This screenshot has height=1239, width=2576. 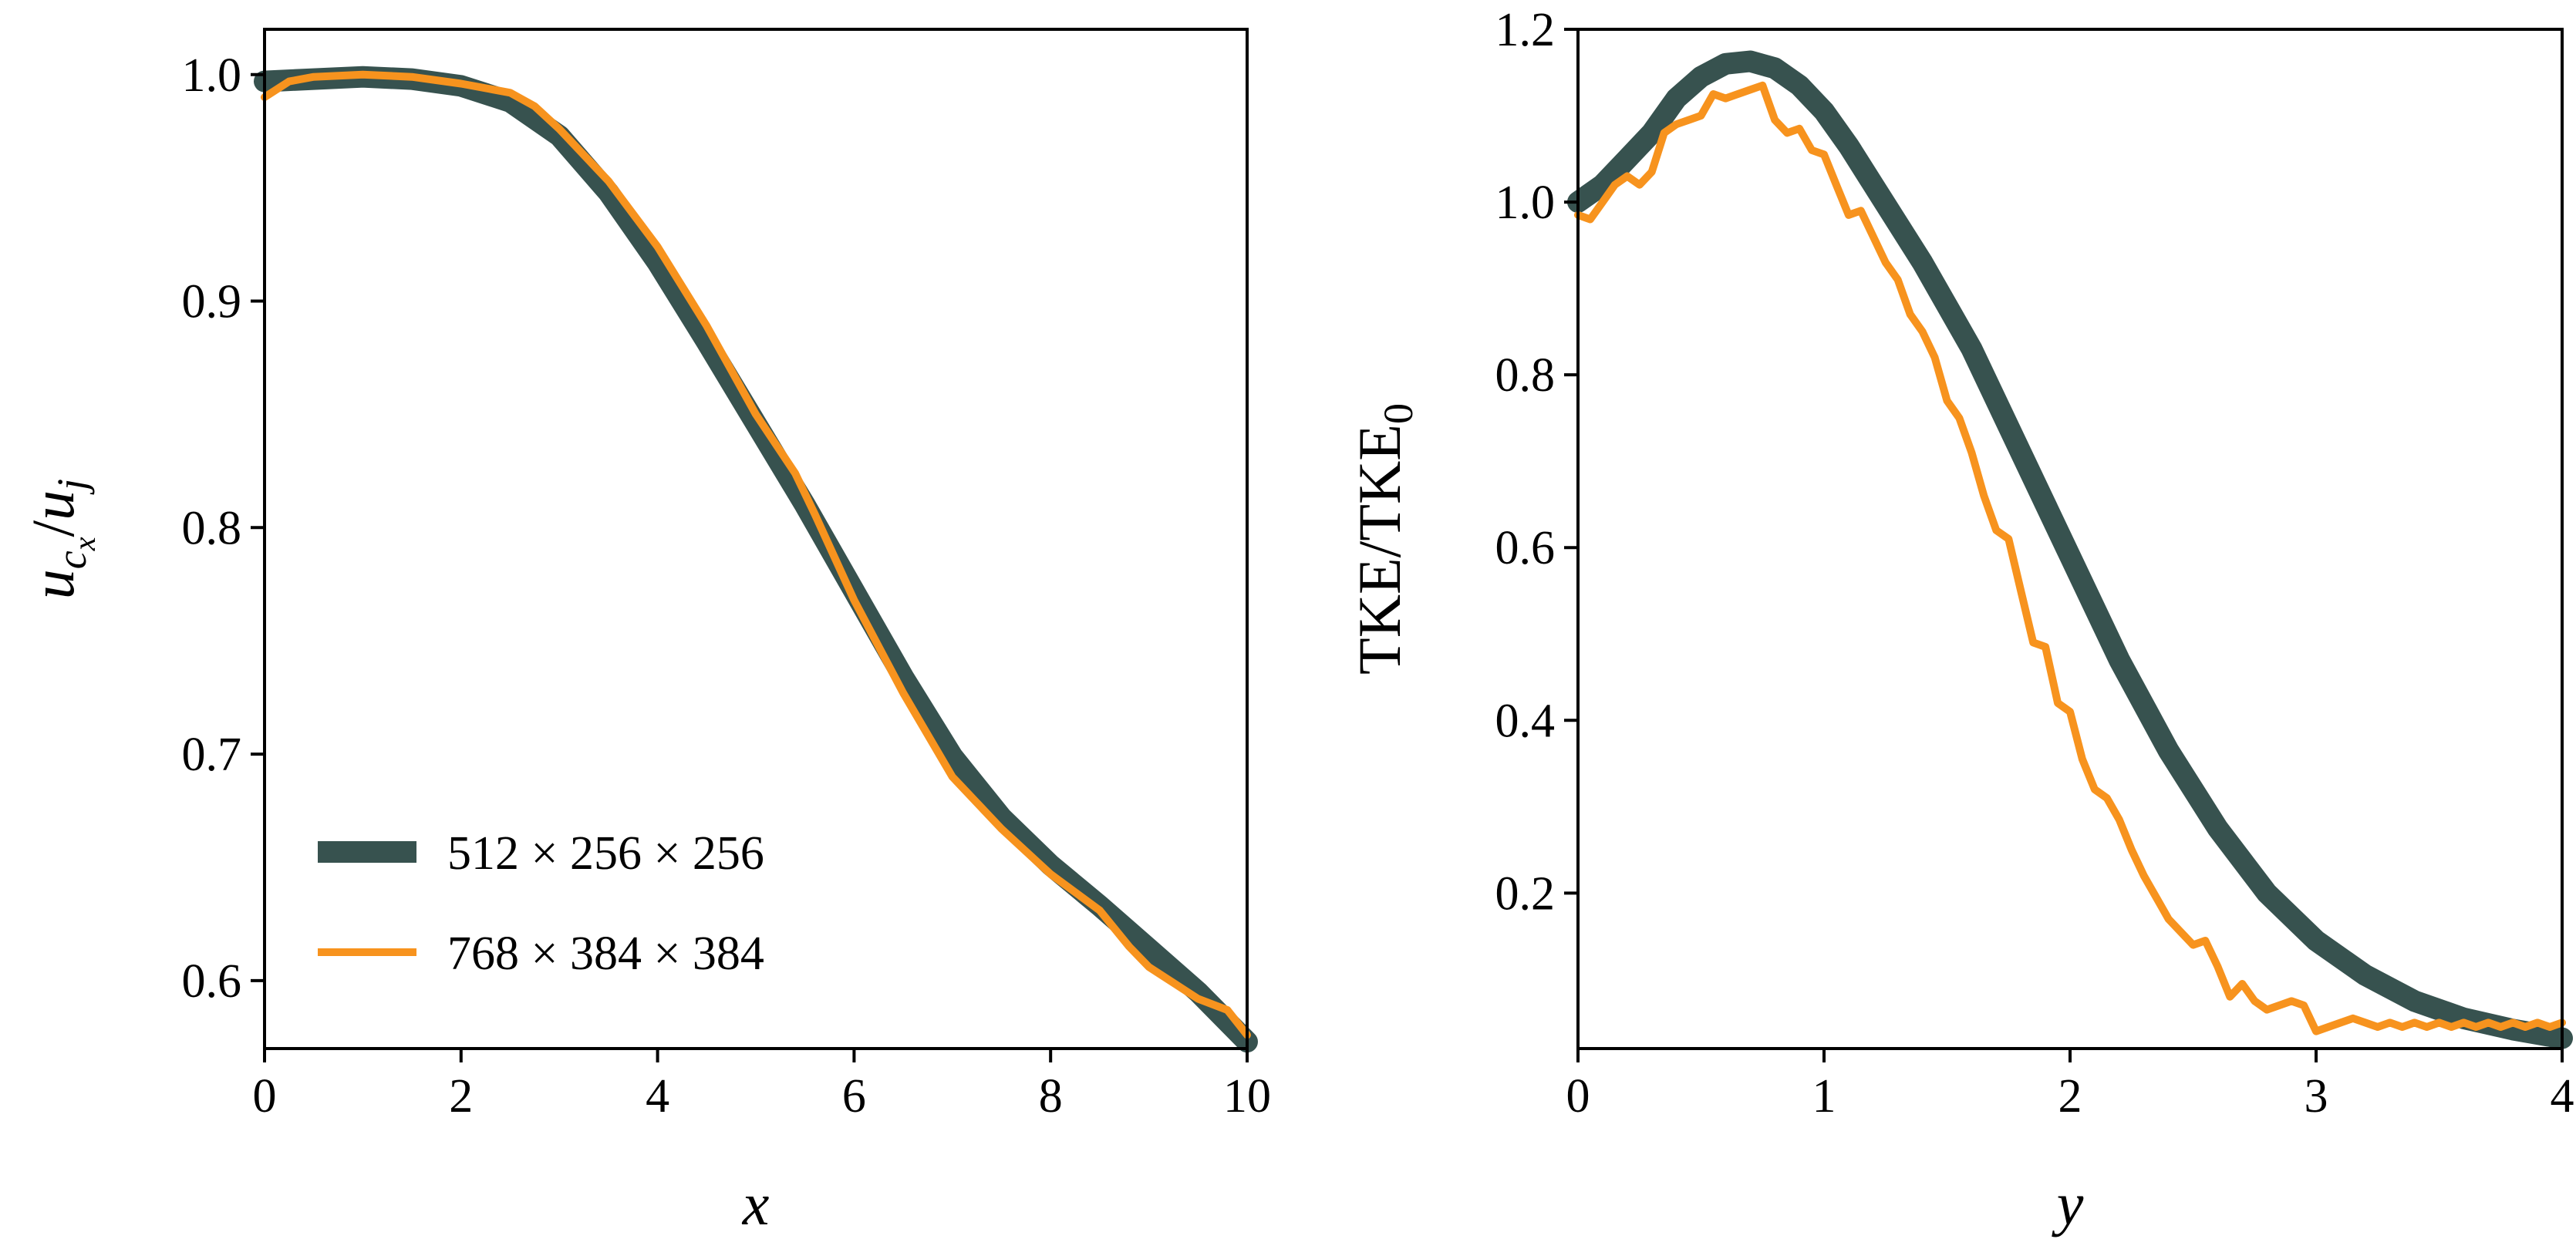 What do you see at coordinates (2068, 1203) in the screenshot?
I see `x-axis-label: y` at bounding box center [2068, 1203].